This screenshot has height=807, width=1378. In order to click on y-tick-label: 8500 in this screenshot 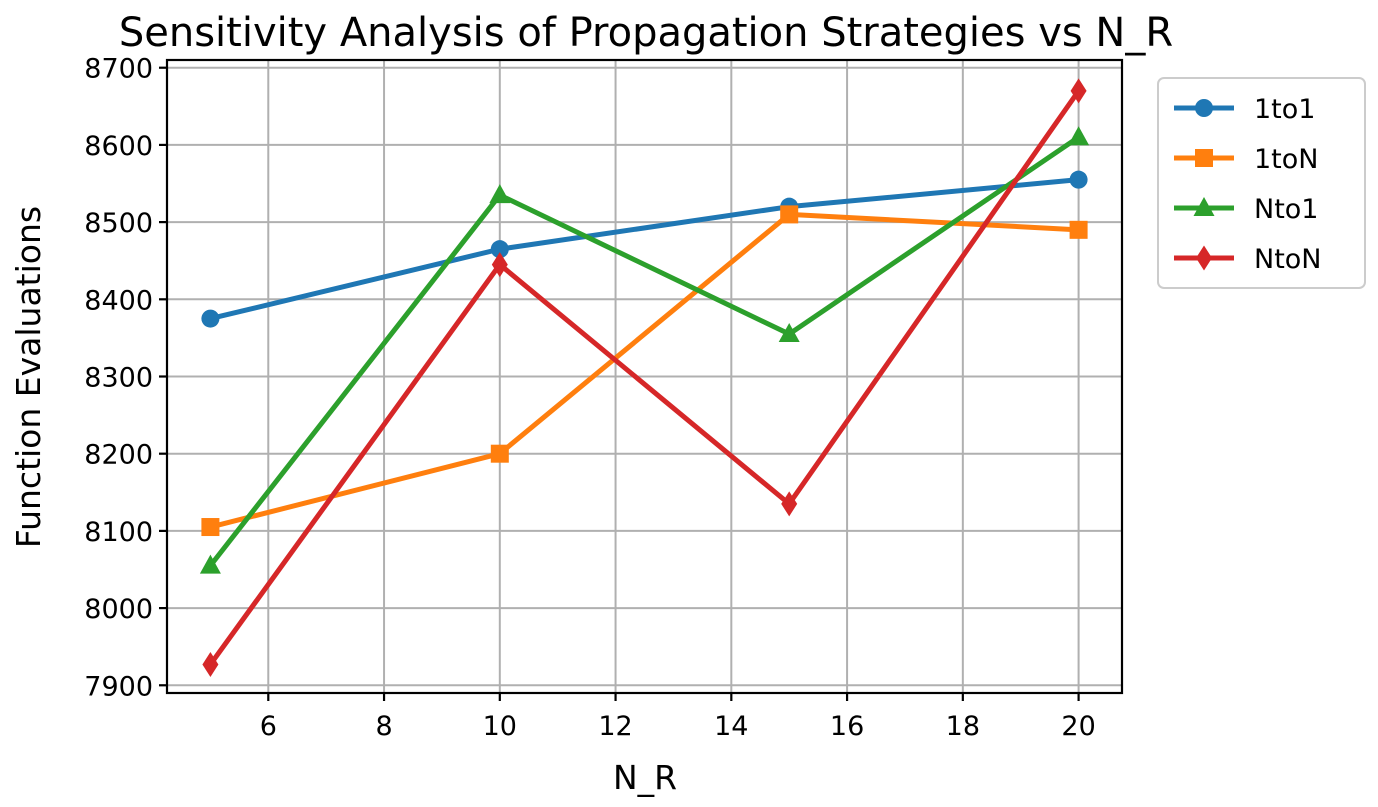, I will do `click(118, 223)`.